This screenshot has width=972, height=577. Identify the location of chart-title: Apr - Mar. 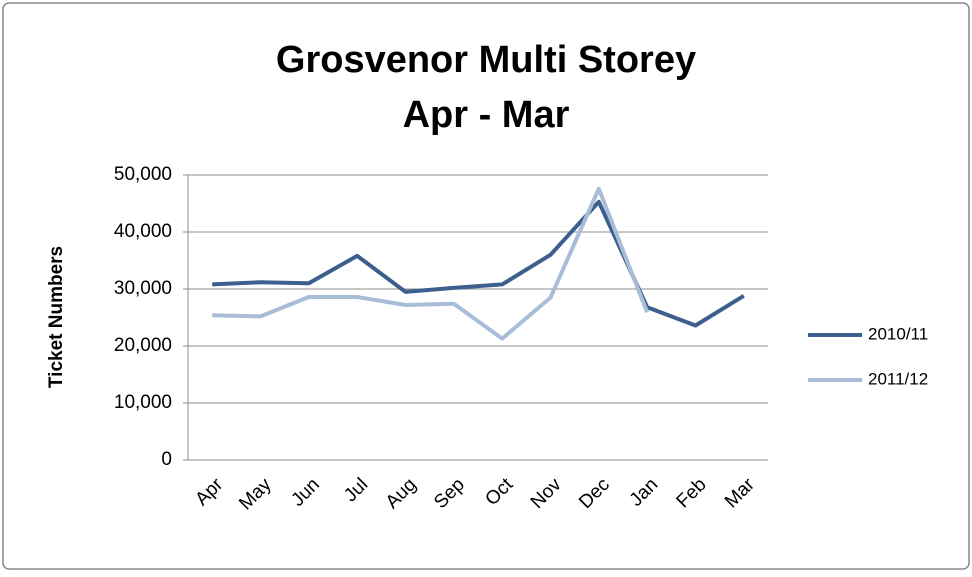
(486, 115).